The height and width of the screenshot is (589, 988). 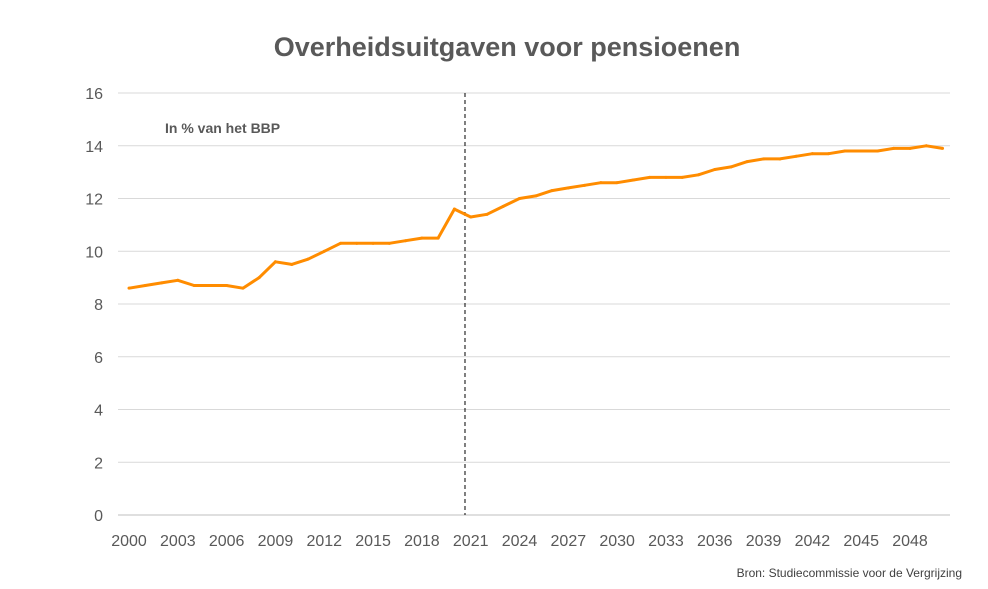 What do you see at coordinates (276, 541) in the screenshot?
I see `x-tick-label: 2009` at bounding box center [276, 541].